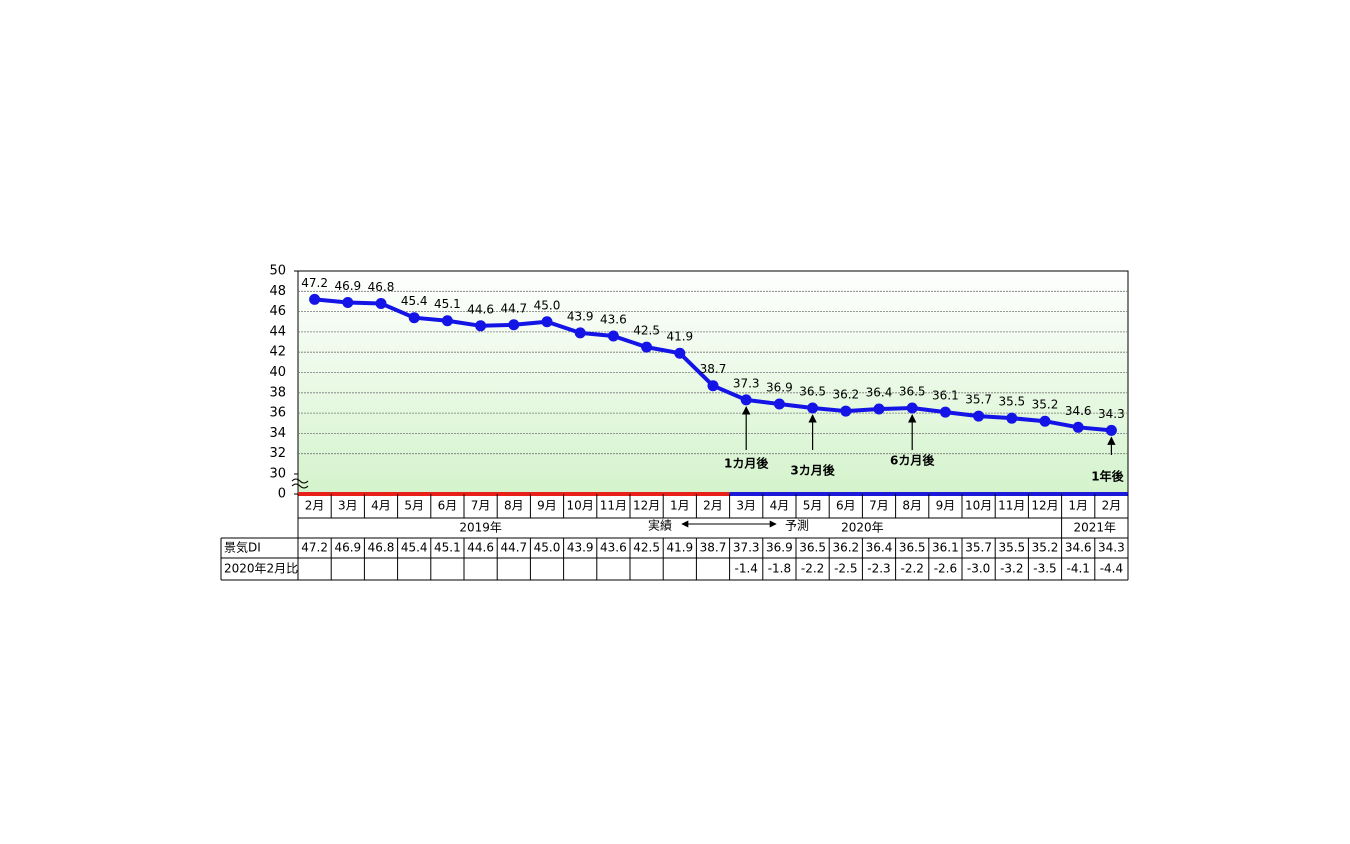 The height and width of the screenshot is (844, 1350). Describe the element at coordinates (845, 548) in the screenshot. I see `table-cell: 36.2` at that location.